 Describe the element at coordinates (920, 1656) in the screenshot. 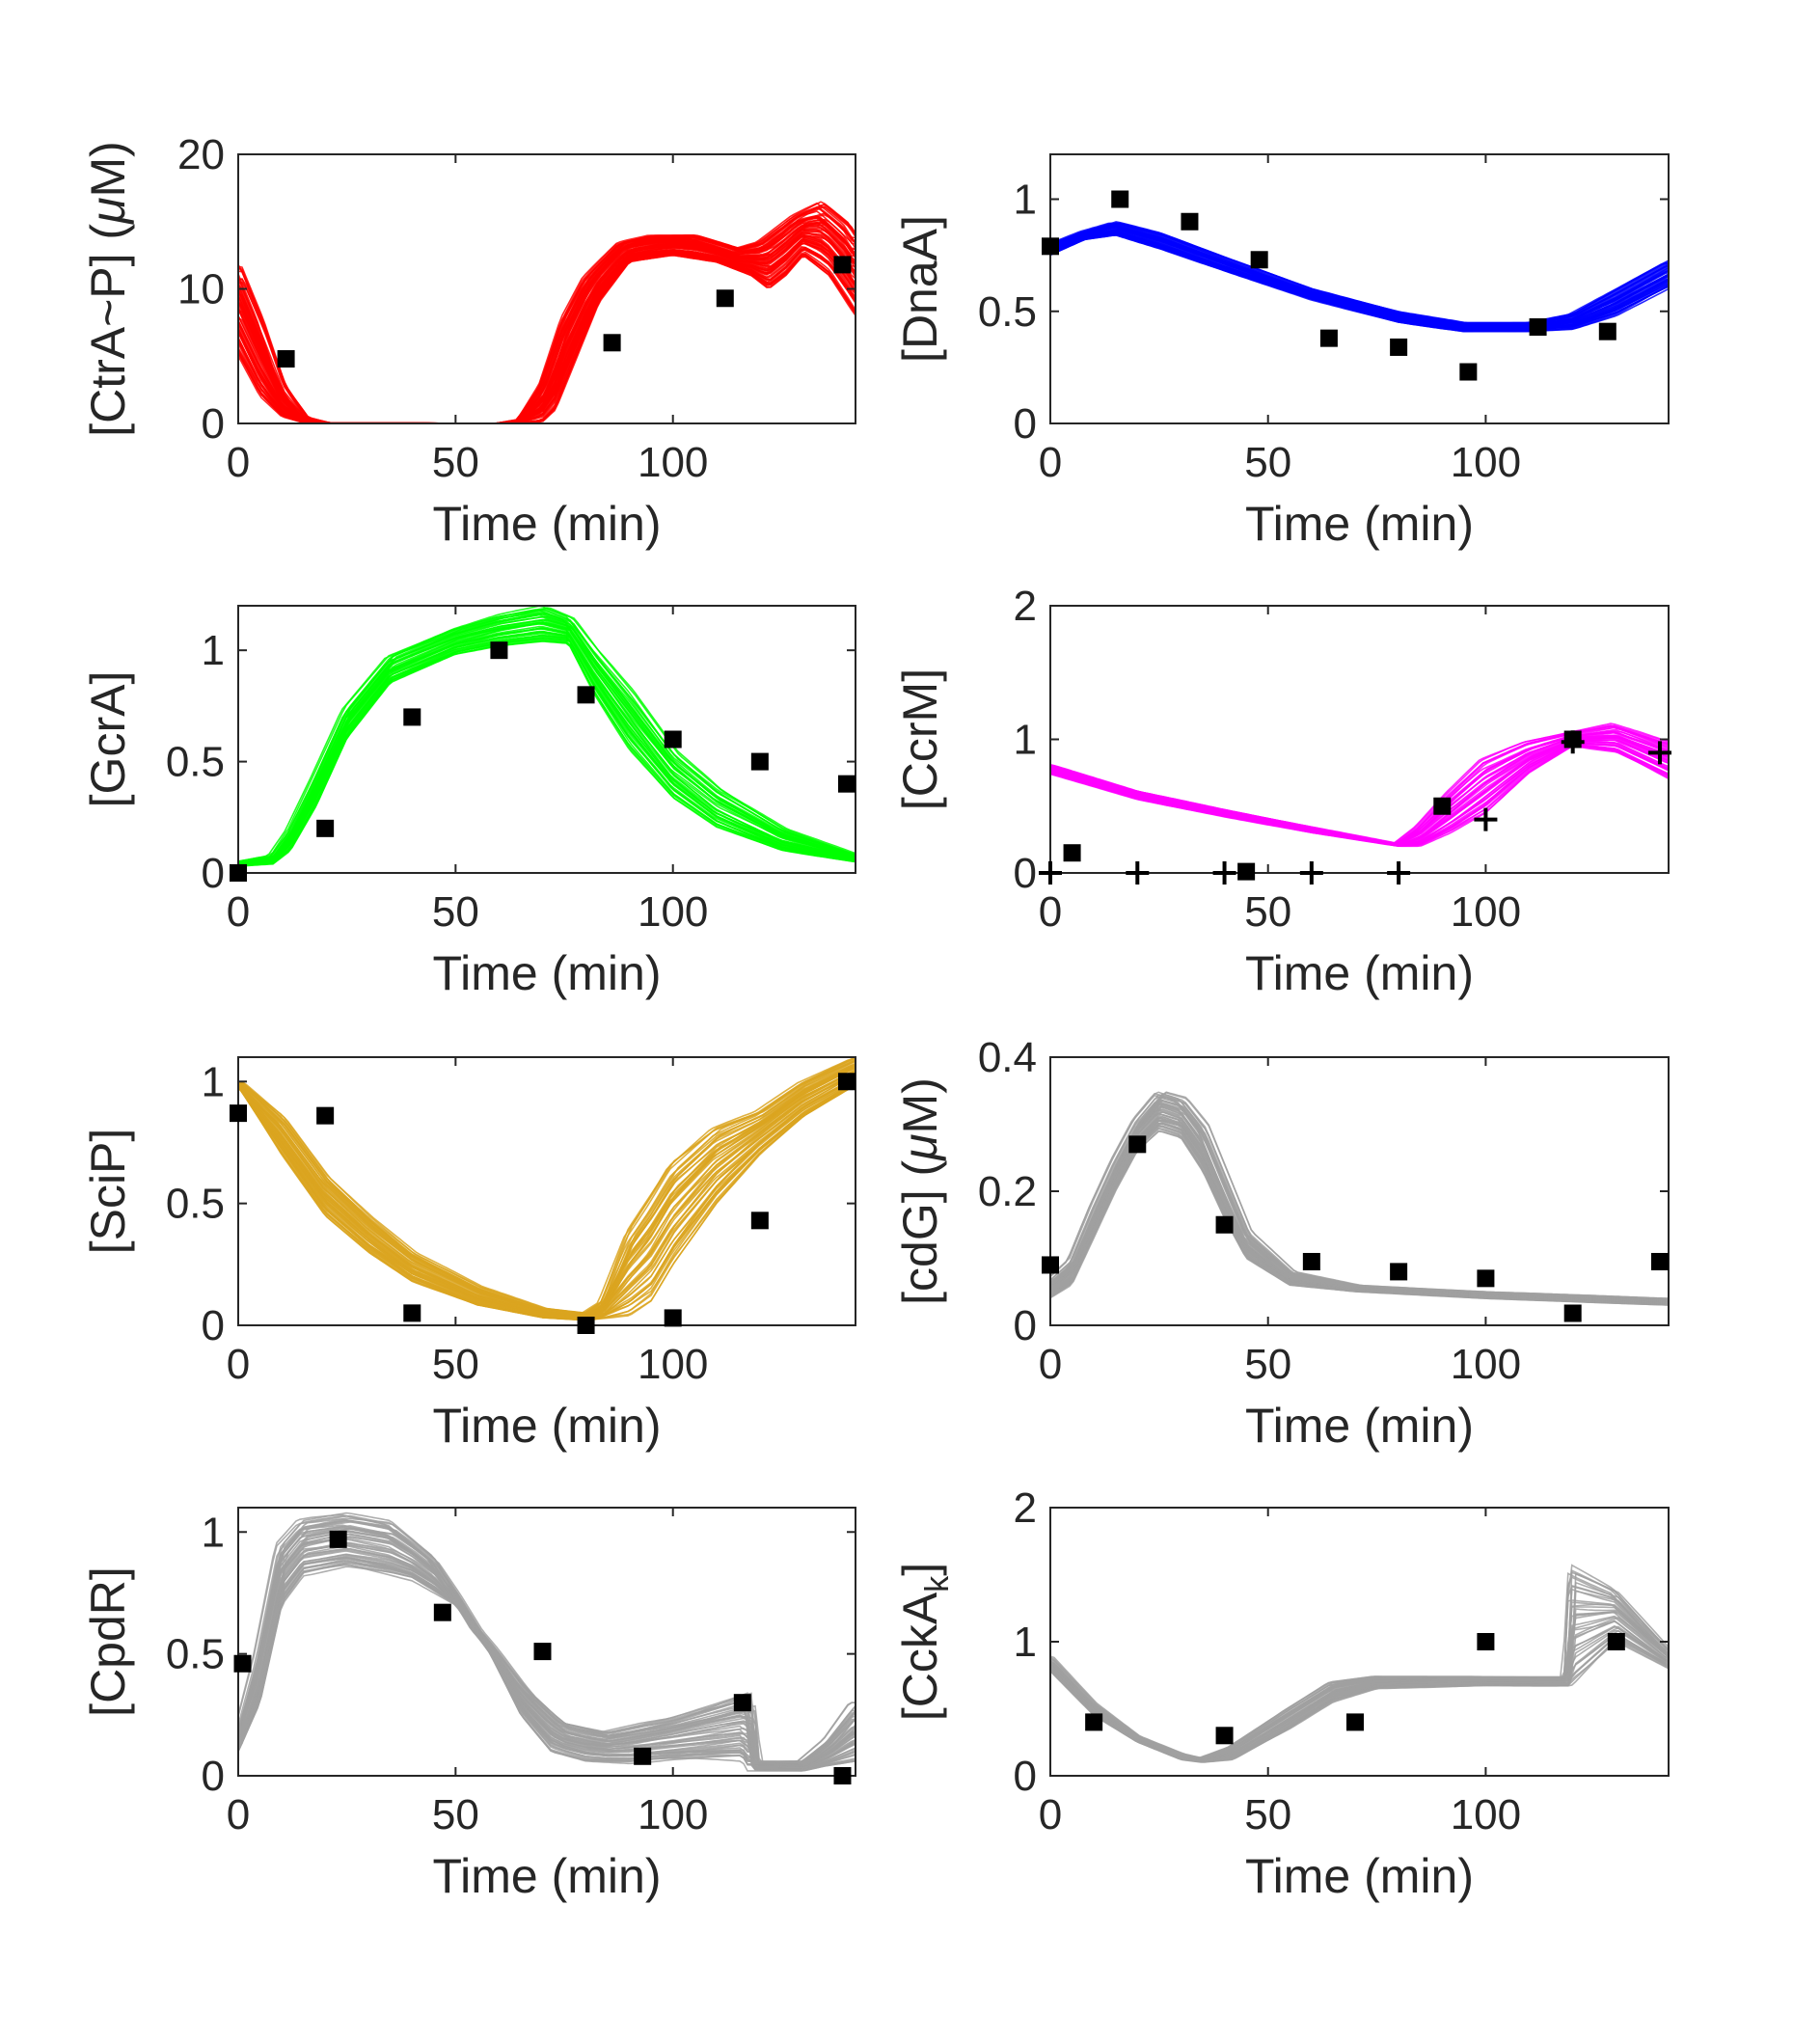

I see `y-axis-label-main: [CckA` at that location.